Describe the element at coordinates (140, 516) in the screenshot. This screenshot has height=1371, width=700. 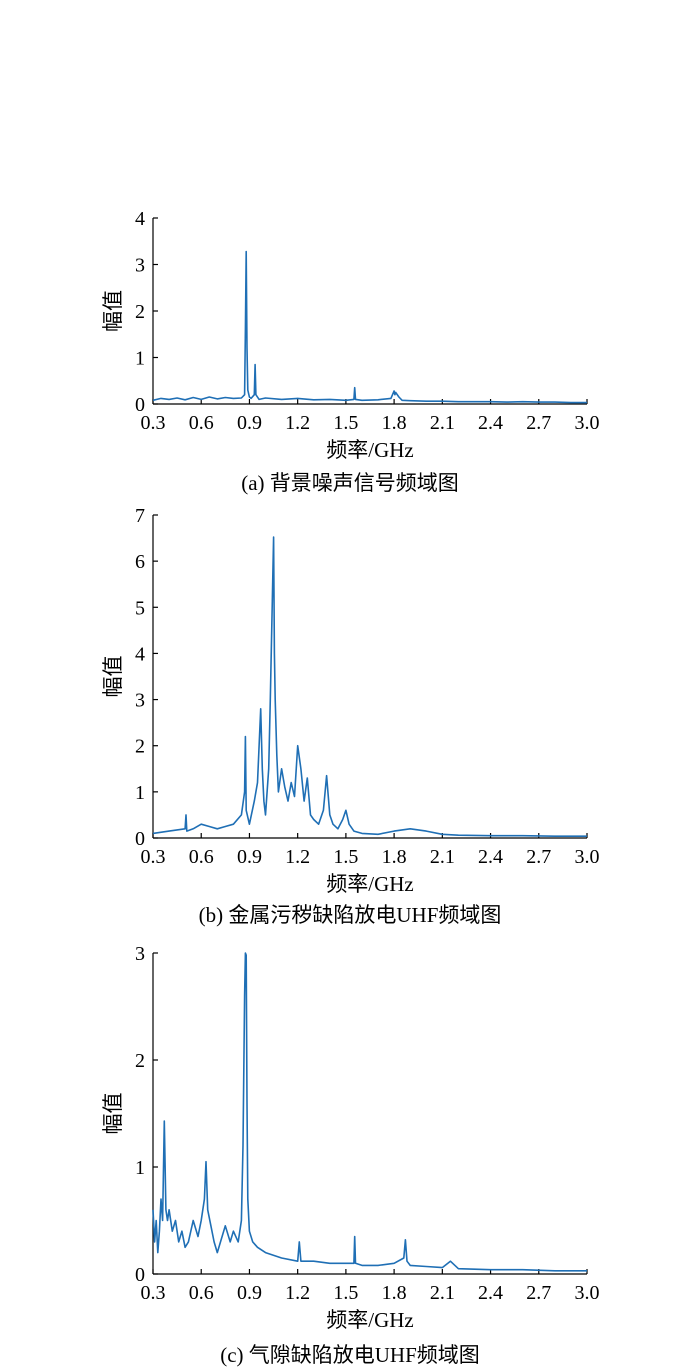
I see `y-tick-label: 7` at that location.